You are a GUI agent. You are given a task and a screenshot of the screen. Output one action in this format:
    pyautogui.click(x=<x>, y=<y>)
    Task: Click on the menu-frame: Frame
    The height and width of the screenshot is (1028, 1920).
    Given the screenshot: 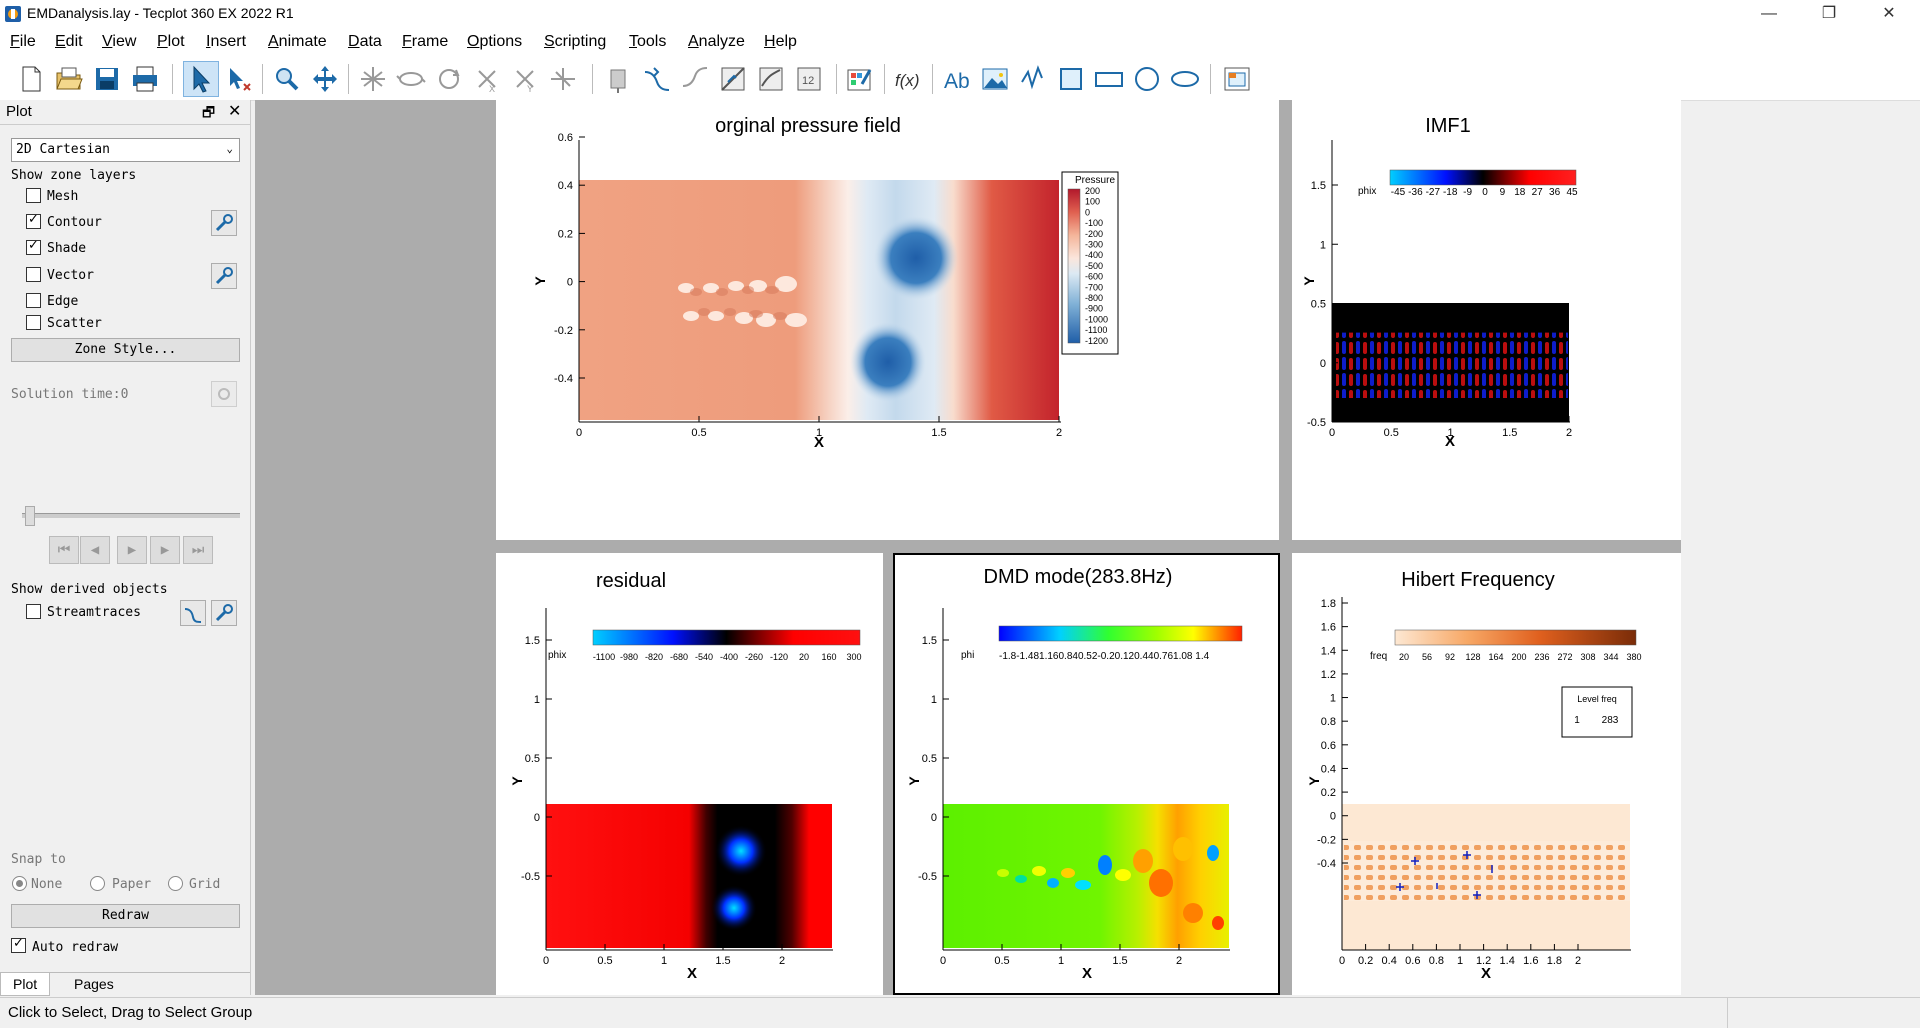 What is the action you would take?
    pyautogui.click(x=425, y=41)
    